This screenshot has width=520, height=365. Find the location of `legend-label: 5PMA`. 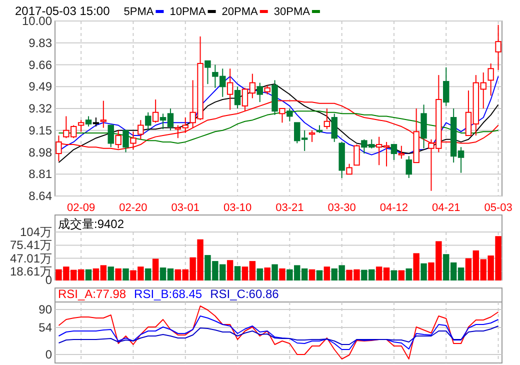

legend-label: 5PMA is located at coordinates (139, 12).